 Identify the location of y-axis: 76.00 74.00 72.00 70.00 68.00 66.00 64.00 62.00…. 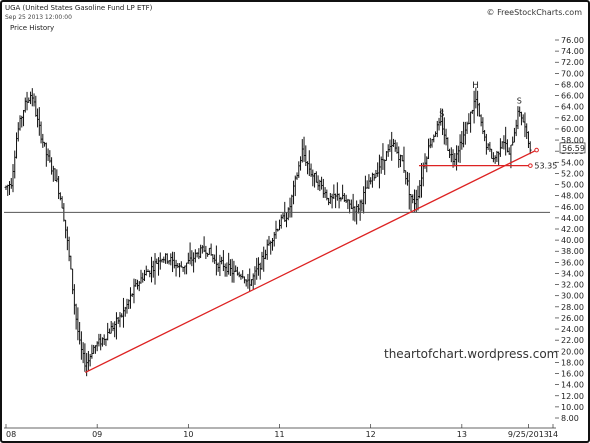
(570, 229).